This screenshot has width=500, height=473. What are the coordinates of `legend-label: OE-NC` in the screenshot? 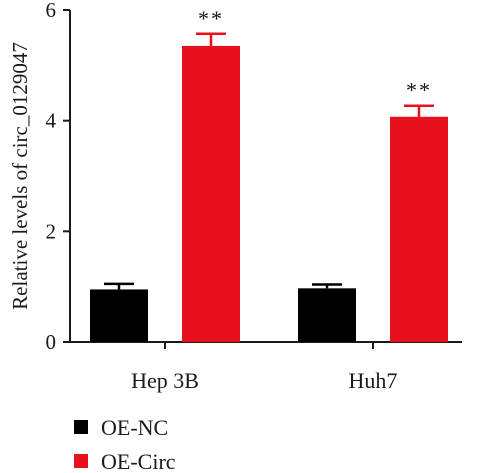 It's located at (134, 427).